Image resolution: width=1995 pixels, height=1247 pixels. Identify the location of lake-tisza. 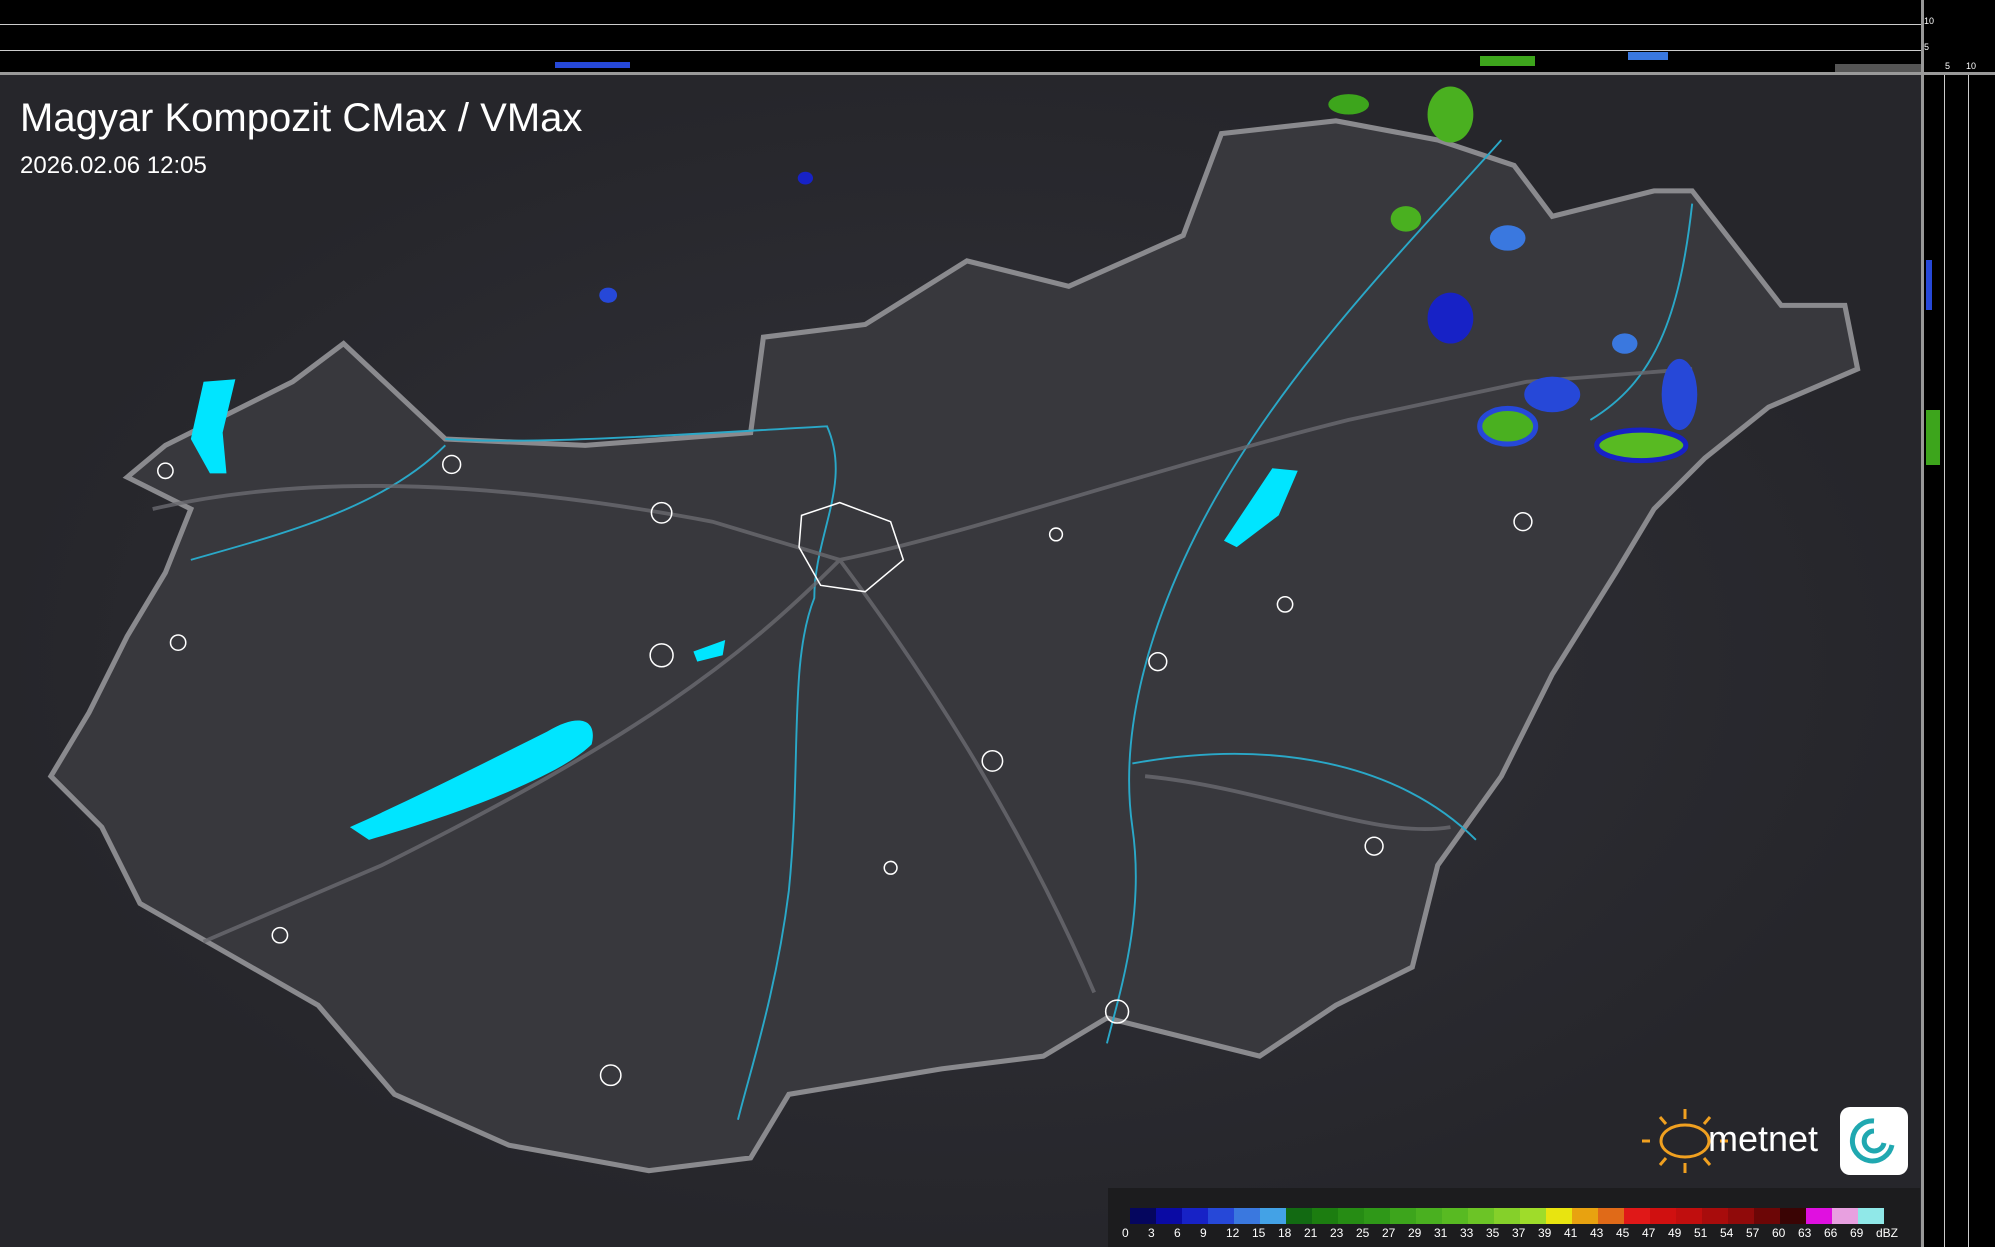
(1260, 508).